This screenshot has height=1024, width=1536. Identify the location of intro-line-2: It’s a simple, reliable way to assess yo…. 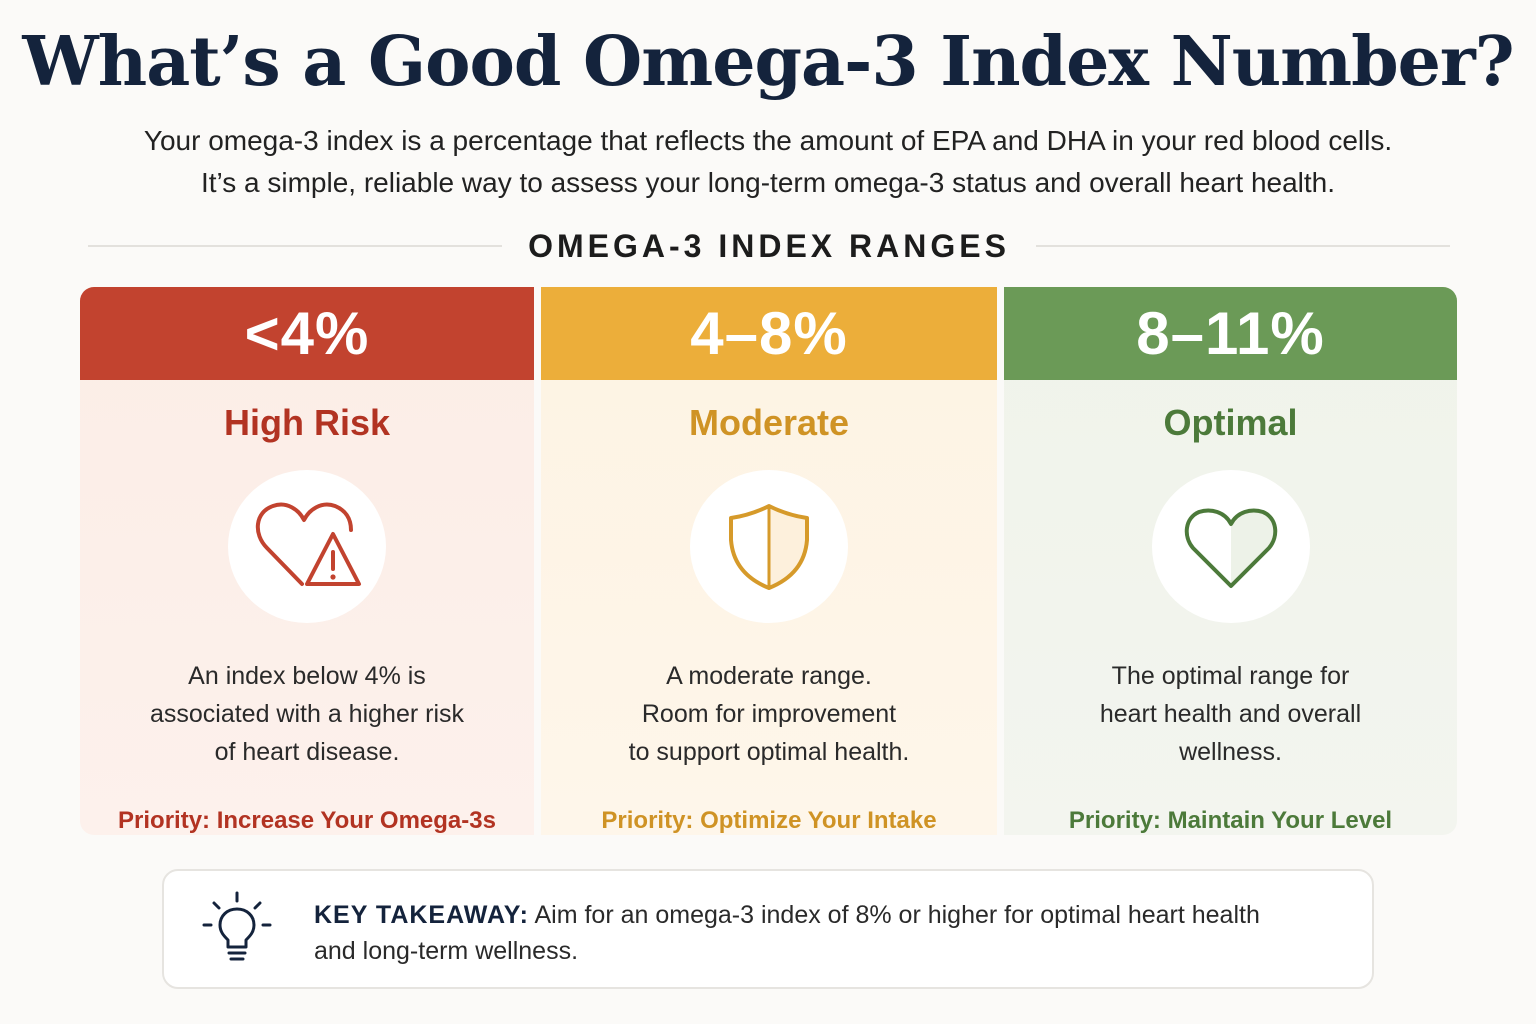
(768, 182).